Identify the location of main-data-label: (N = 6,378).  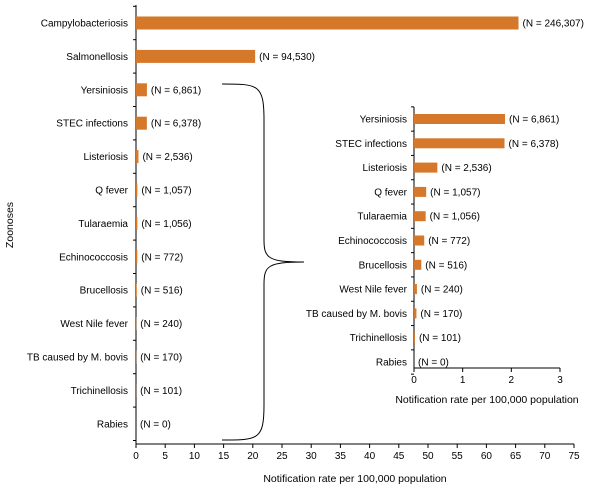
(176, 124).